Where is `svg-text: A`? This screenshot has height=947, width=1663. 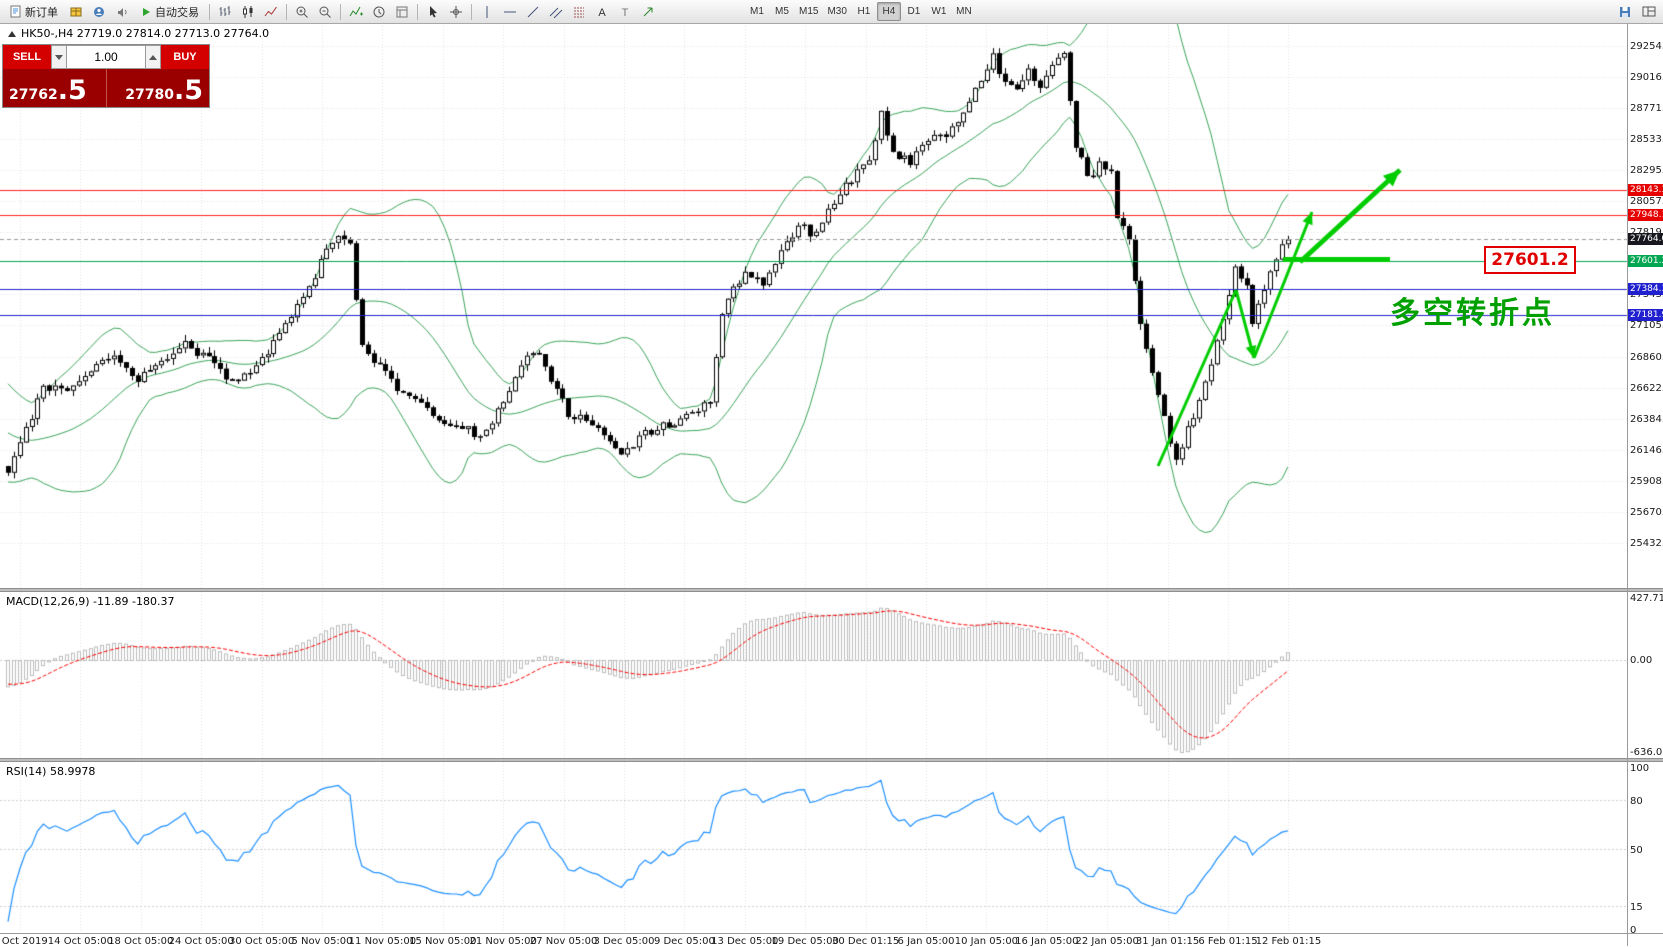
svg-text: A is located at coordinates (602, 13).